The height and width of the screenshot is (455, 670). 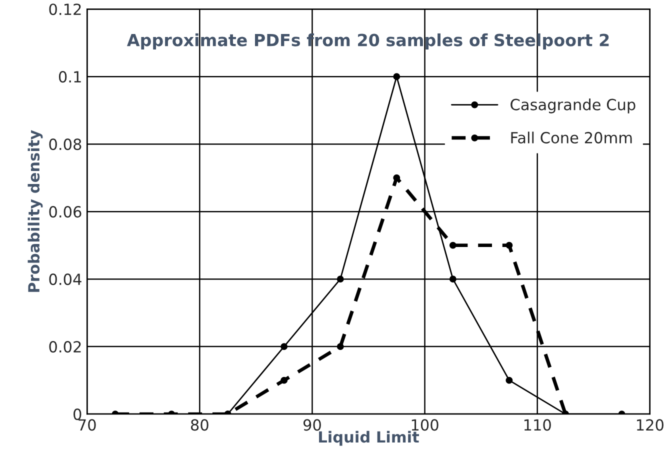 What do you see at coordinates (78, 414) in the screenshot?
I see `y-tick-label: 0` at bounding box center [78, 414].